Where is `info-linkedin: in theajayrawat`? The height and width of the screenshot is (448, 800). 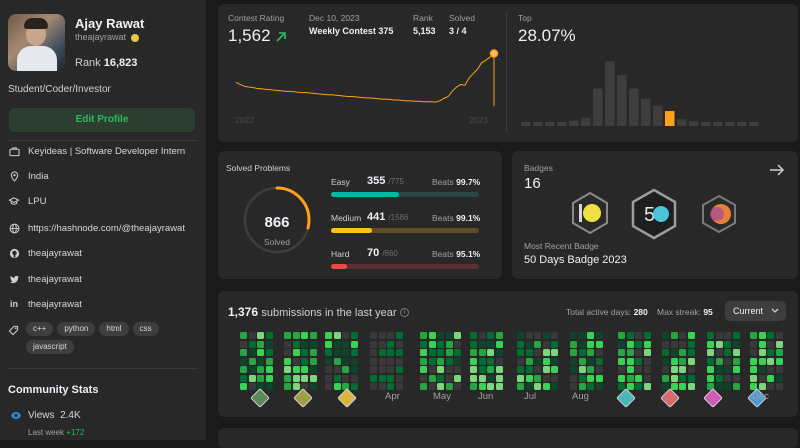 info-linkedin: in theajayrawat is located at coordinates (46, 304).